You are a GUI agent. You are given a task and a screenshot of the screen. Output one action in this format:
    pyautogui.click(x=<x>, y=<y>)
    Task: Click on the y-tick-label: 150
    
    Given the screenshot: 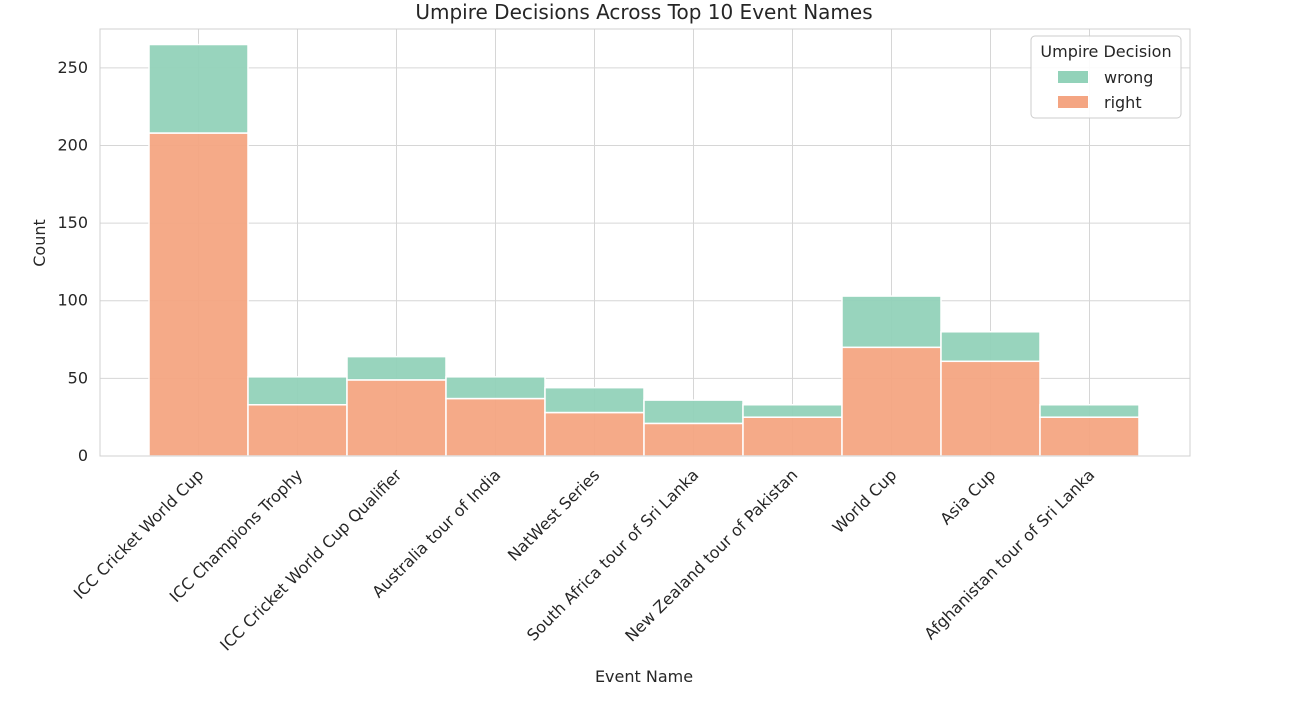 What is the action you would take?
    pyautogui.click(x=72, y=222)
    